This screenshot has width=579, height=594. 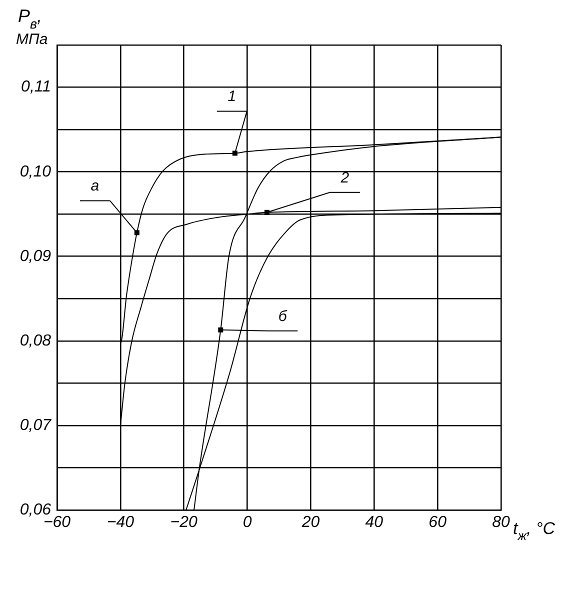 I want to click on y-tick-label: 0,11, so click(x=36, y=87).